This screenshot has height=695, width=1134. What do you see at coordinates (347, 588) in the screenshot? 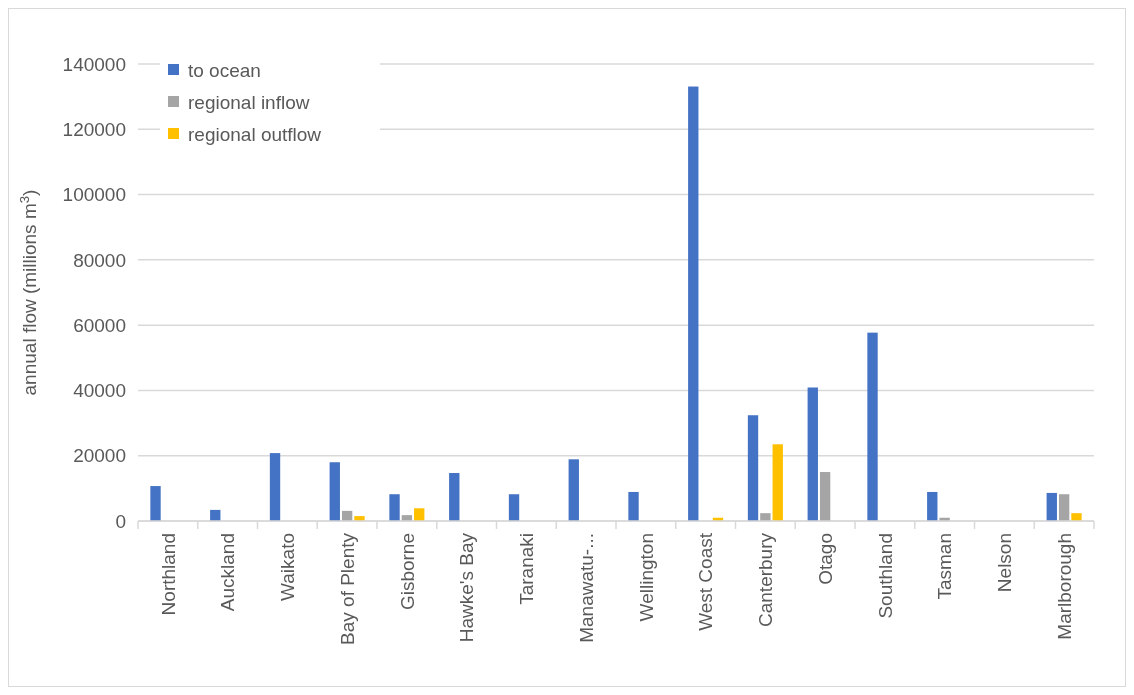
I see `x-tick-label: Bay of Plenty` at bounding box center [347, 588].